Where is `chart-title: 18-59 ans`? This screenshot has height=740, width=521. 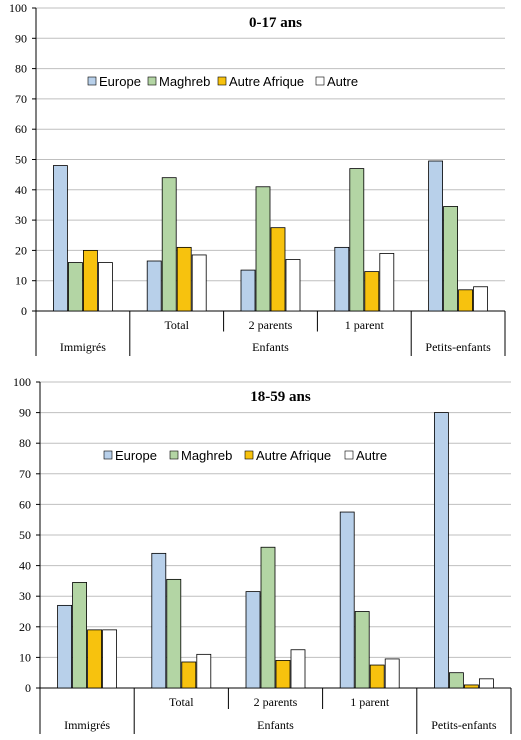 chart-title: 18-59 ans is located at coordinates (280, 397).